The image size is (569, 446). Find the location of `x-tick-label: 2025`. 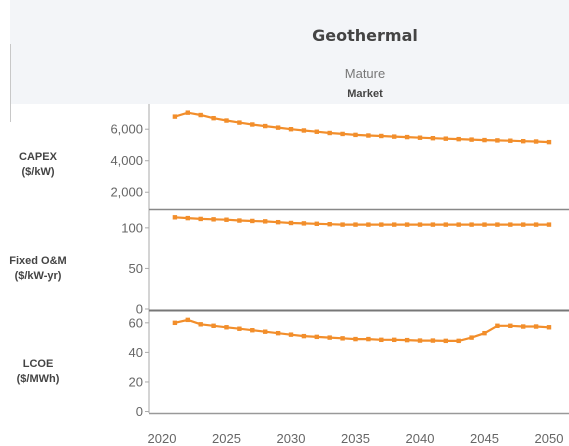

x-tick-label: 2025 is located at coordinates (226, 438).